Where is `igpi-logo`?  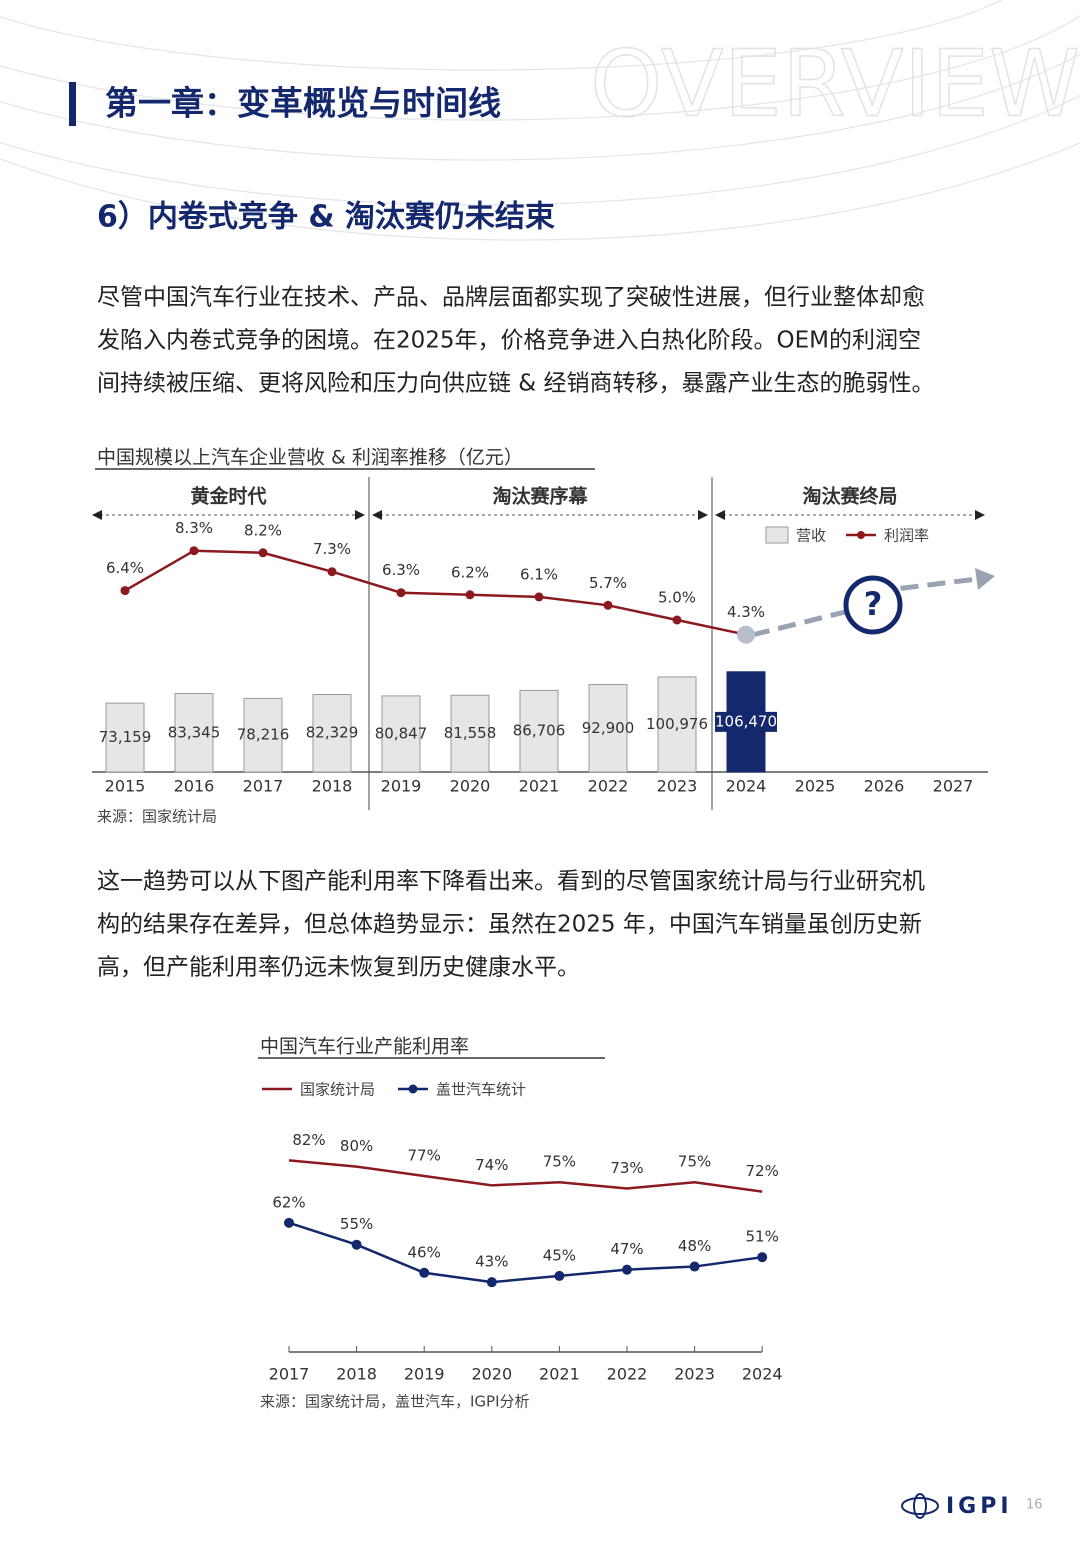
igpi-logo is located at coordinates (920, 1506).